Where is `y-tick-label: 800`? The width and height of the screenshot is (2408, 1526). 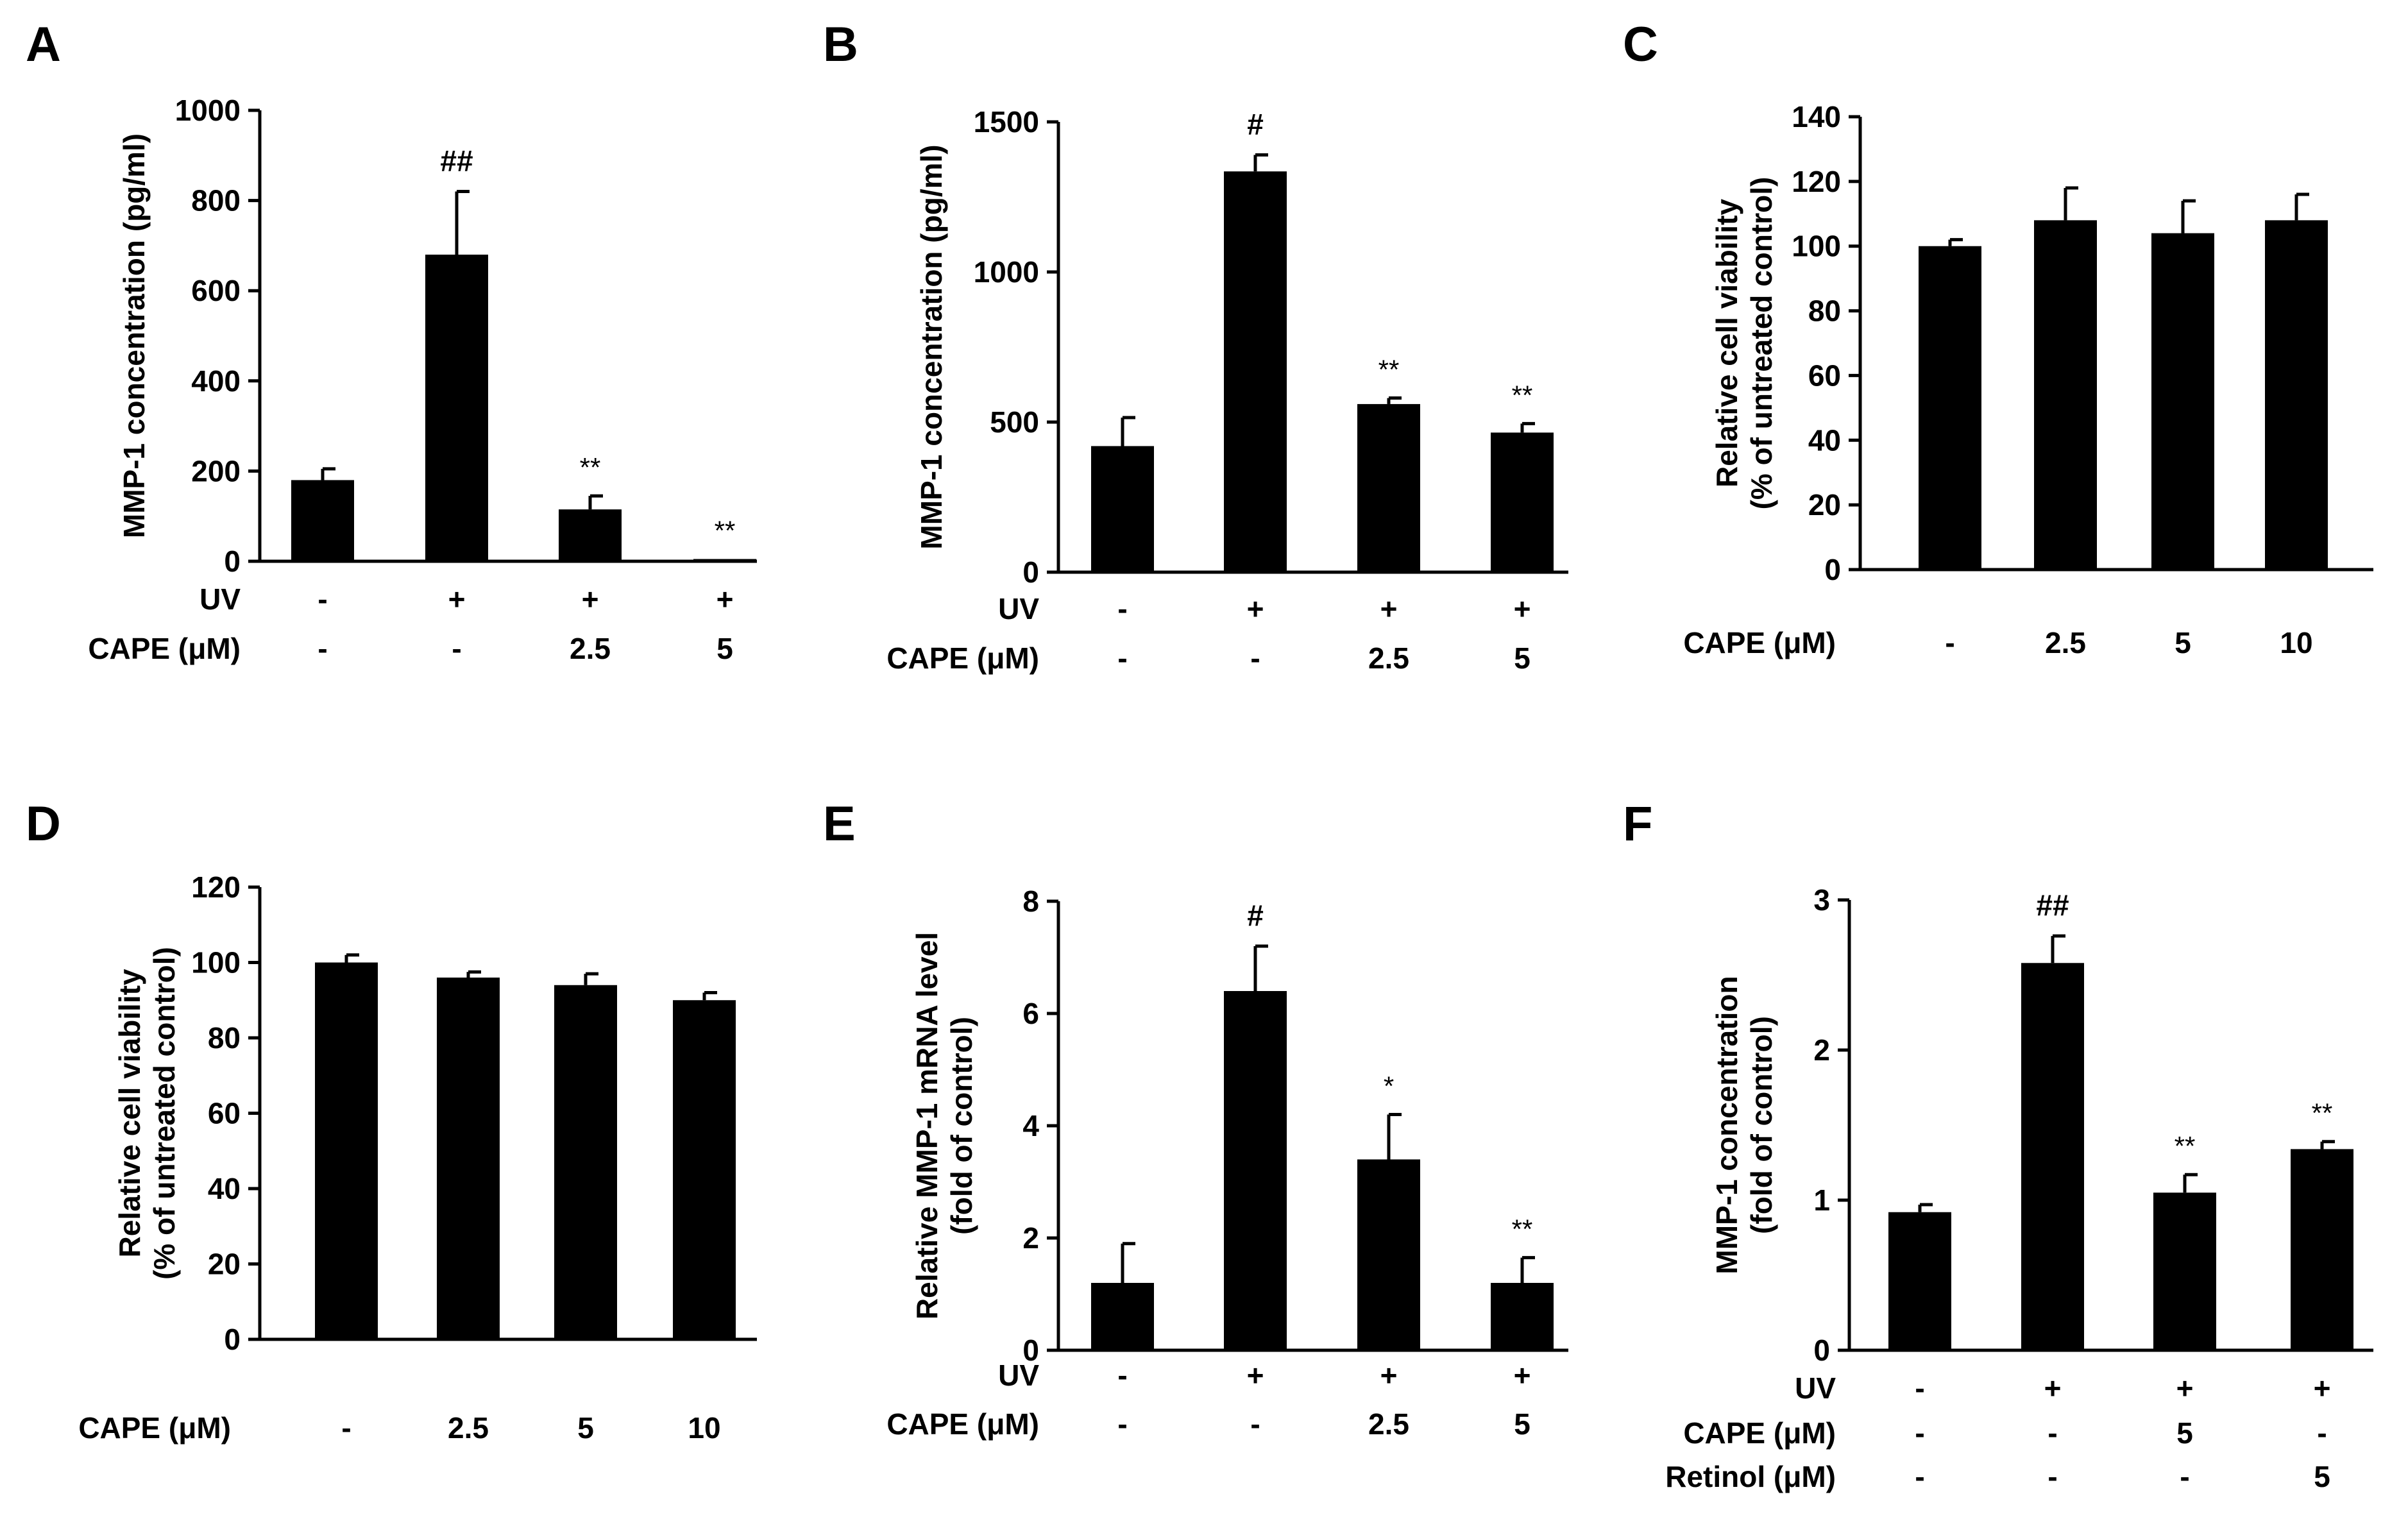 y-tick-label: 800 is located at coordinates (216, 200).